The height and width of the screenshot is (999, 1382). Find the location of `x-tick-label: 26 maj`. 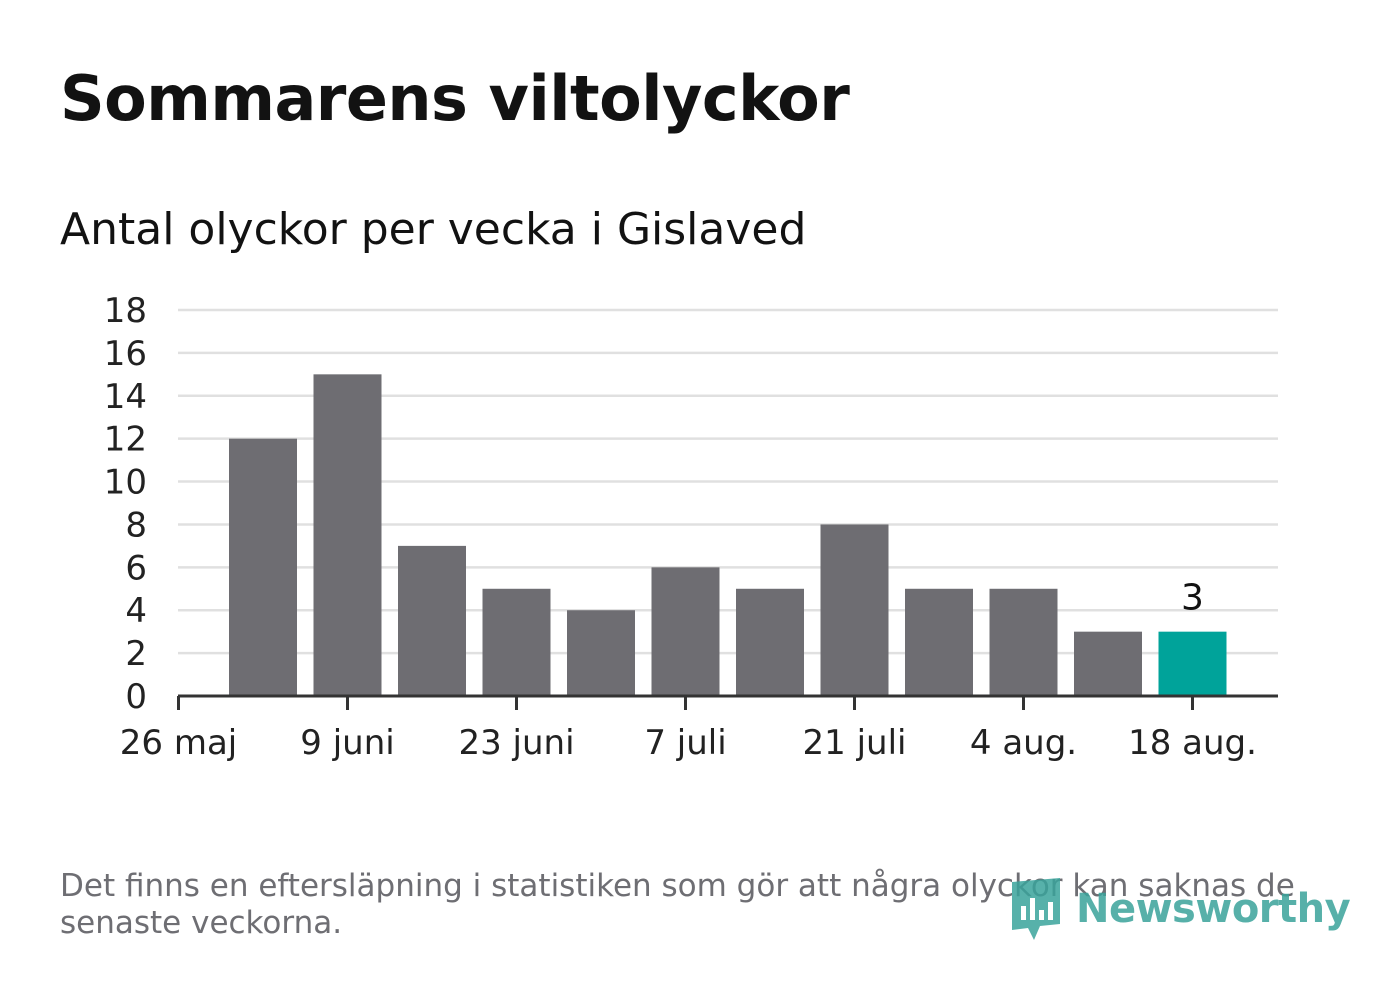

x-tick-label: 26 maj is located at coordinates (178, 743).